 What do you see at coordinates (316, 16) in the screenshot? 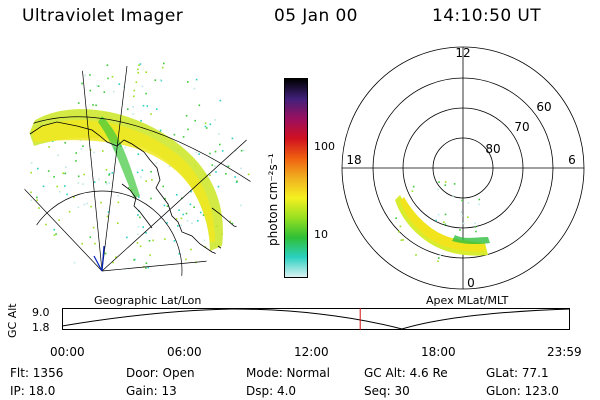
I see `date-label: 05 Jan 00` at bounding box center [316, 16].